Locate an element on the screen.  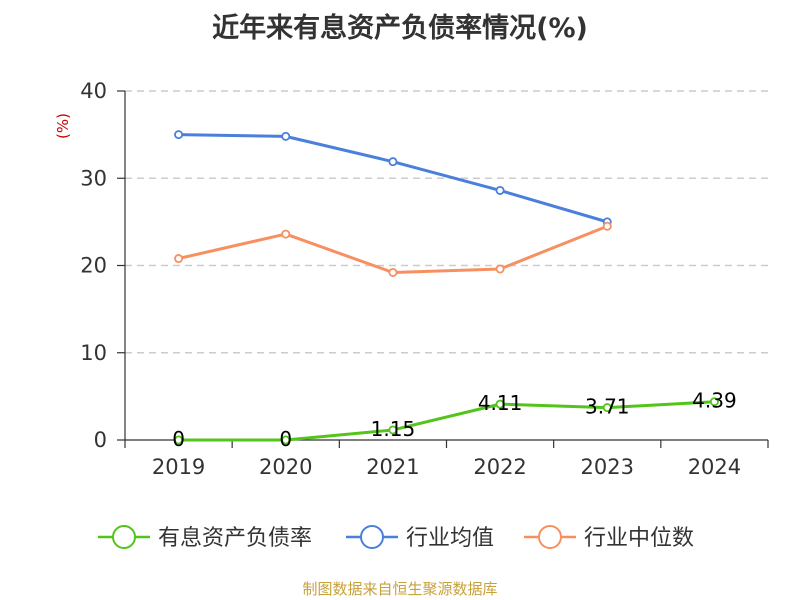
source-note: 制图数据来自恒生聚源数据库 is located at coordinates (400, 589).